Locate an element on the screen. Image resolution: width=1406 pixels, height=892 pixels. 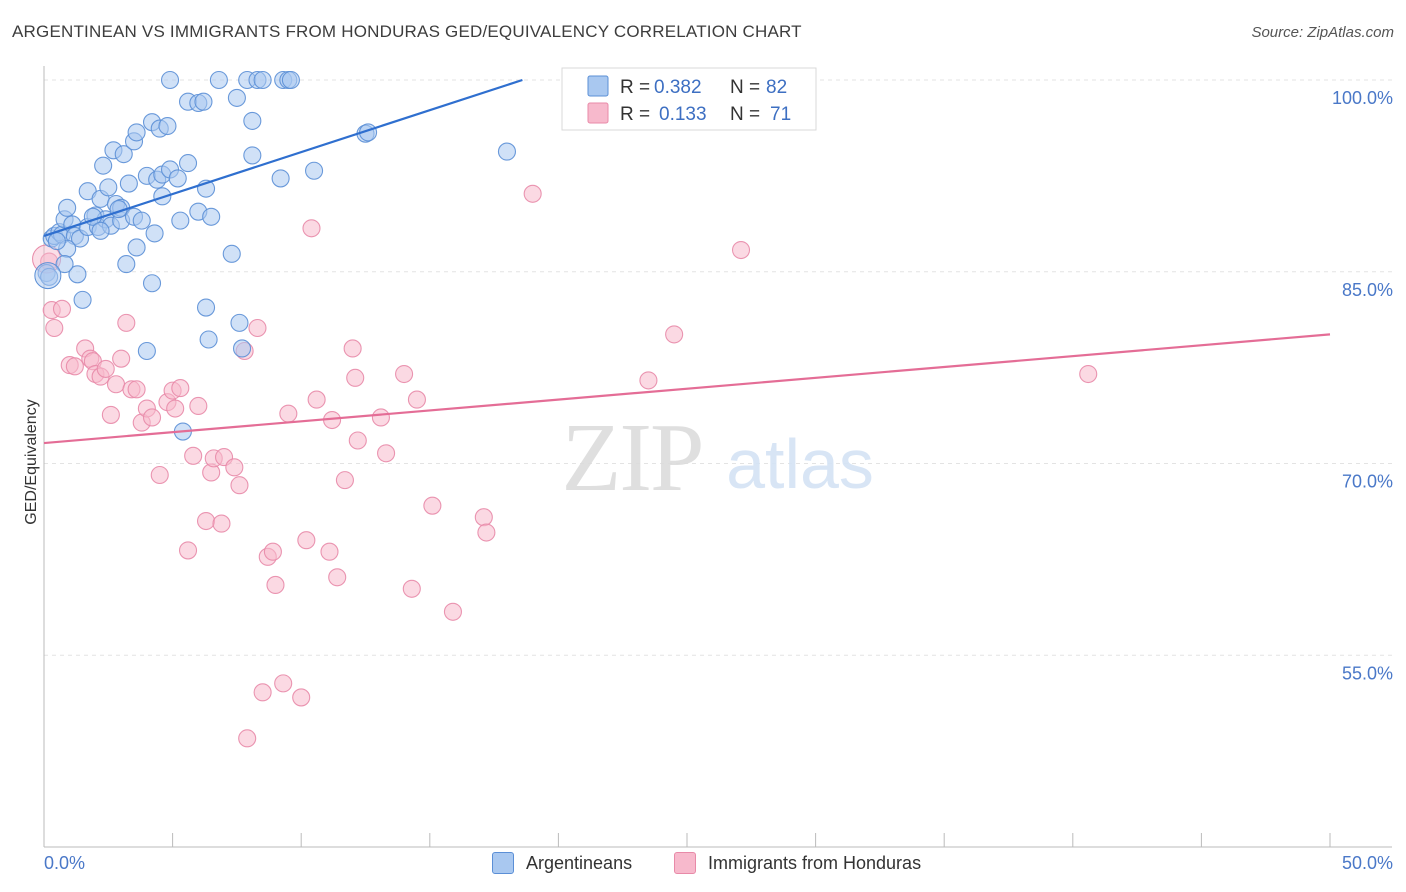
legend-swatch-pink is located at coordinates (685, 863).